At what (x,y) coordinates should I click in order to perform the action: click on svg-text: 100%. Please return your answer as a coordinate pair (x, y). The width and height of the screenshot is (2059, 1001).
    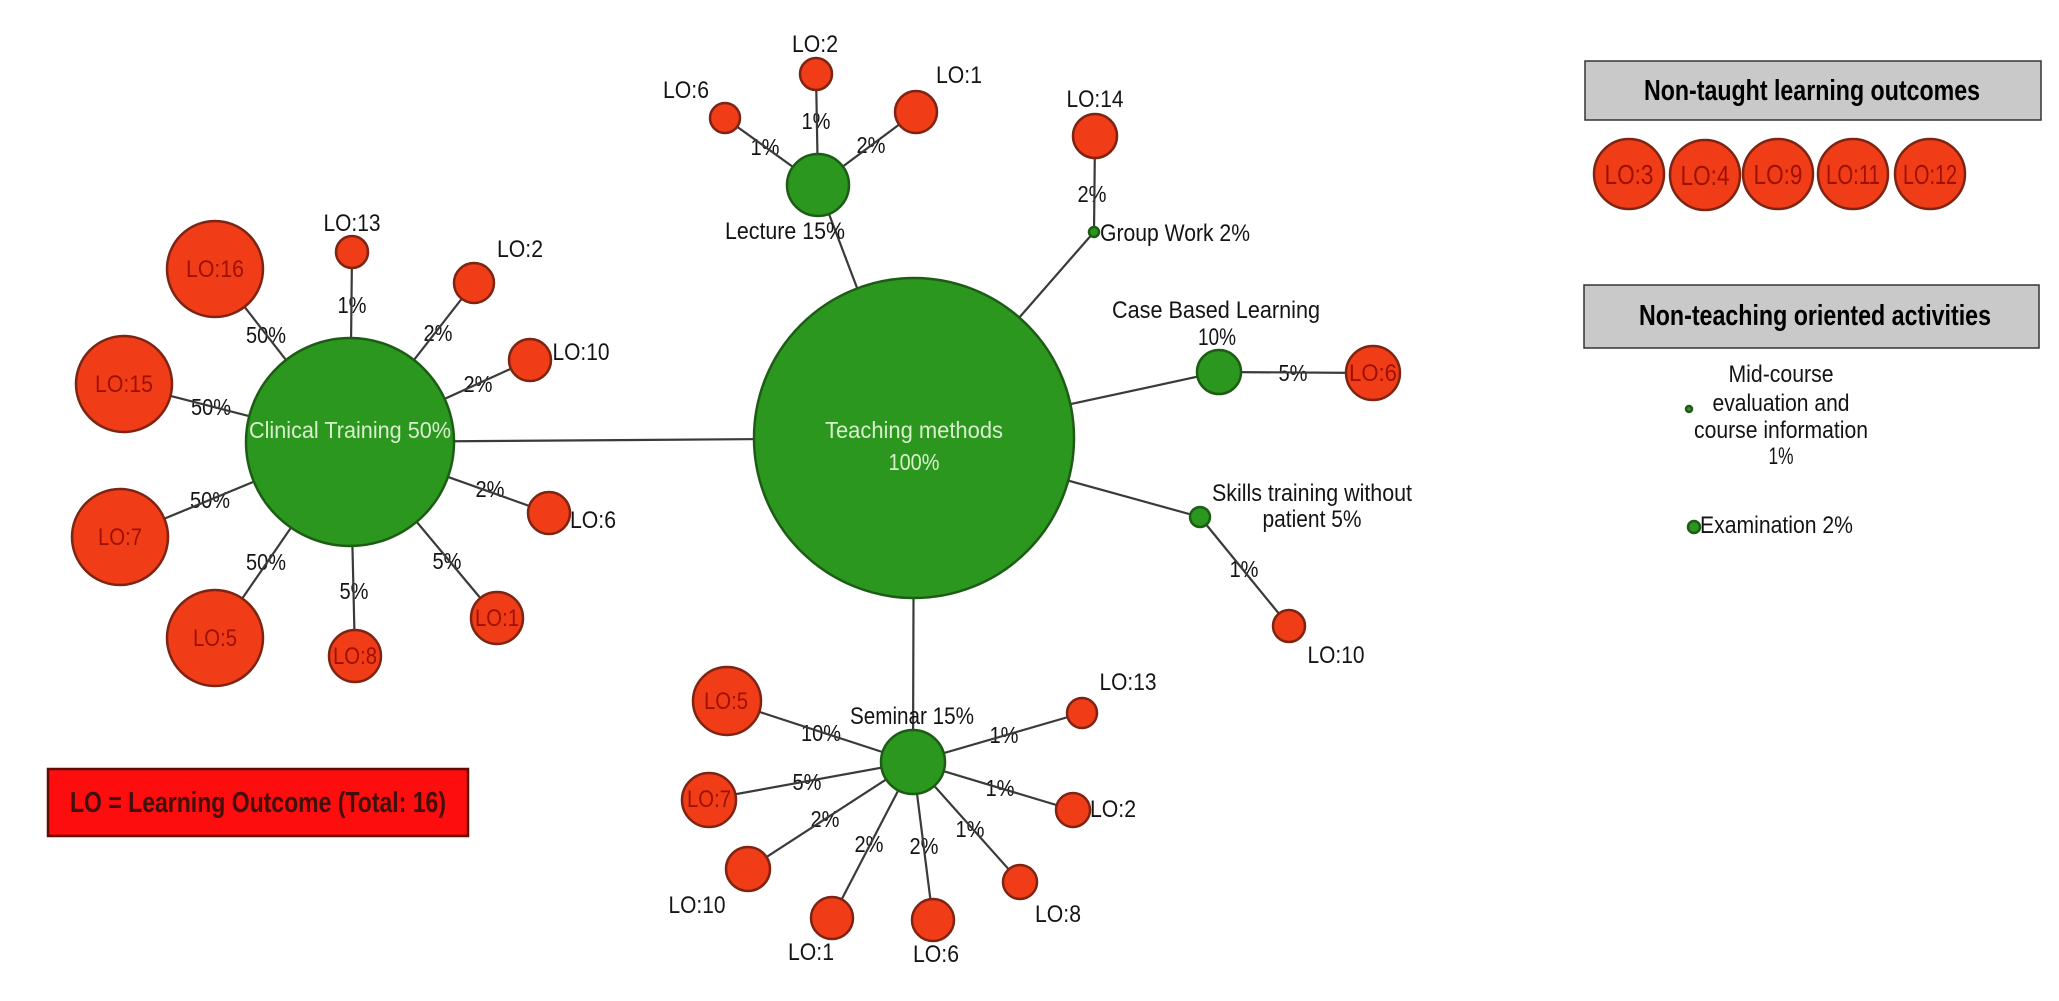
    Looking at the image, I should click on (914, 462).